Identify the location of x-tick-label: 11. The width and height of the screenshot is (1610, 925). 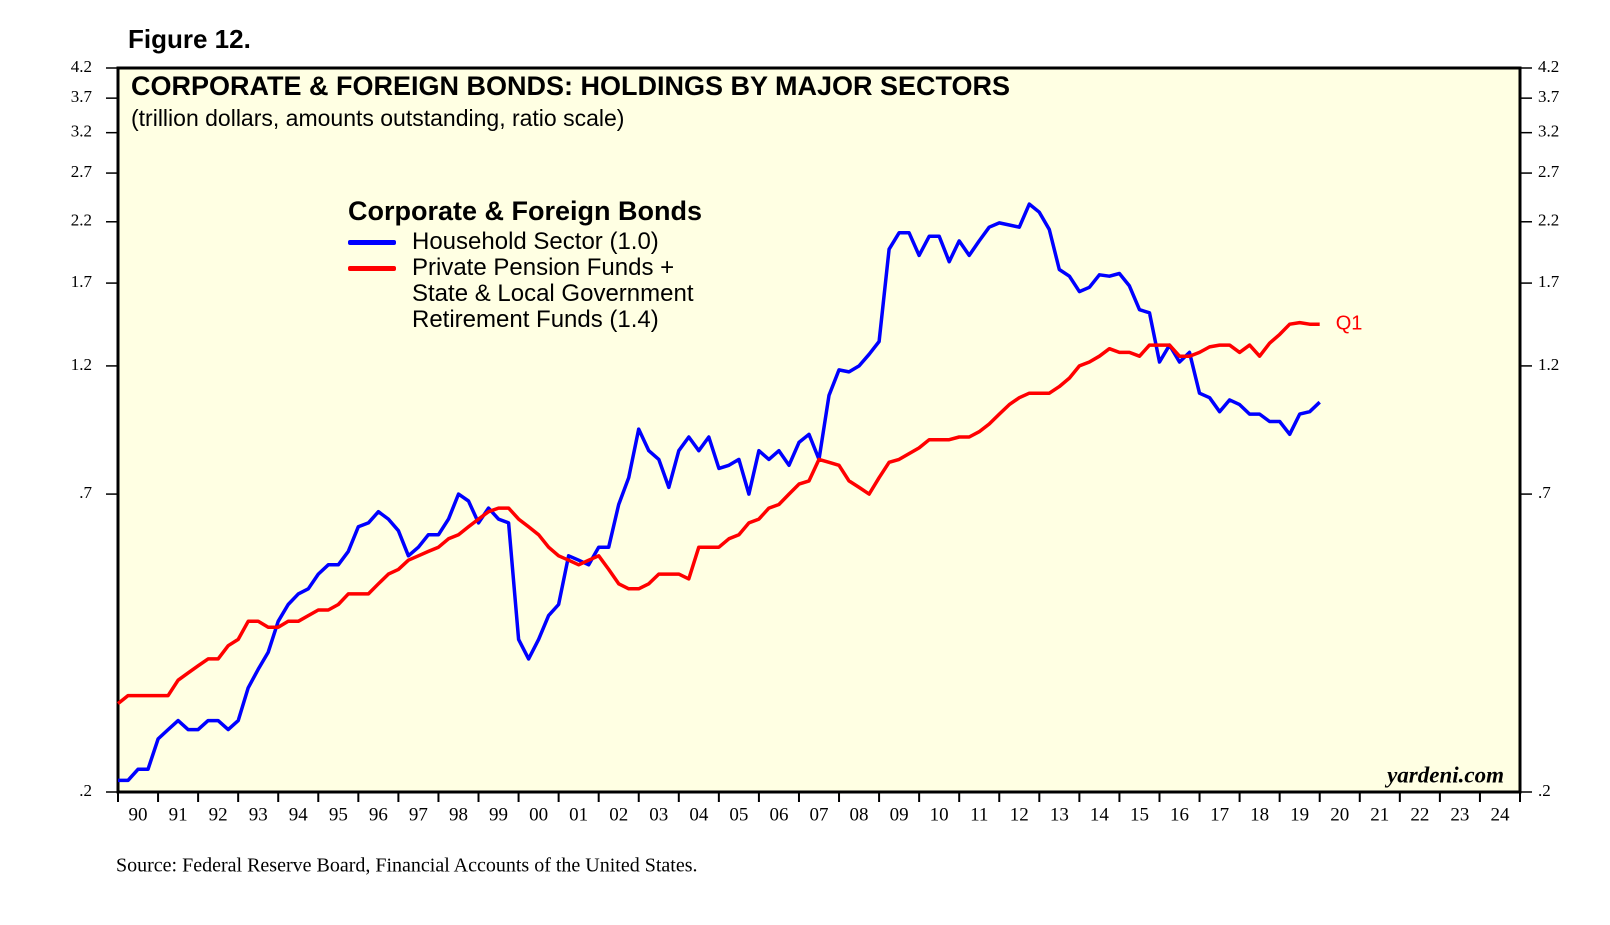
(979, 814).